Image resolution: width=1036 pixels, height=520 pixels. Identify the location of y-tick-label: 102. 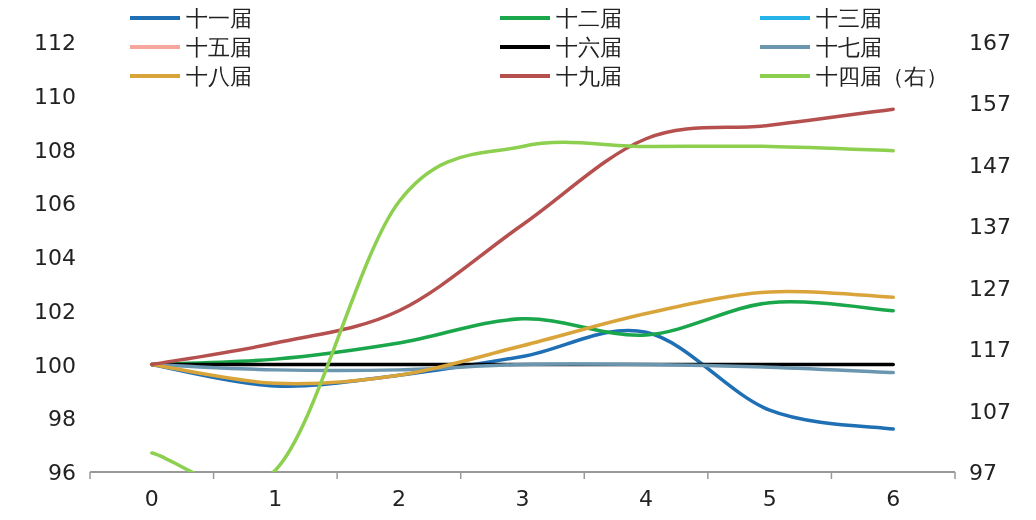
(55, 311).